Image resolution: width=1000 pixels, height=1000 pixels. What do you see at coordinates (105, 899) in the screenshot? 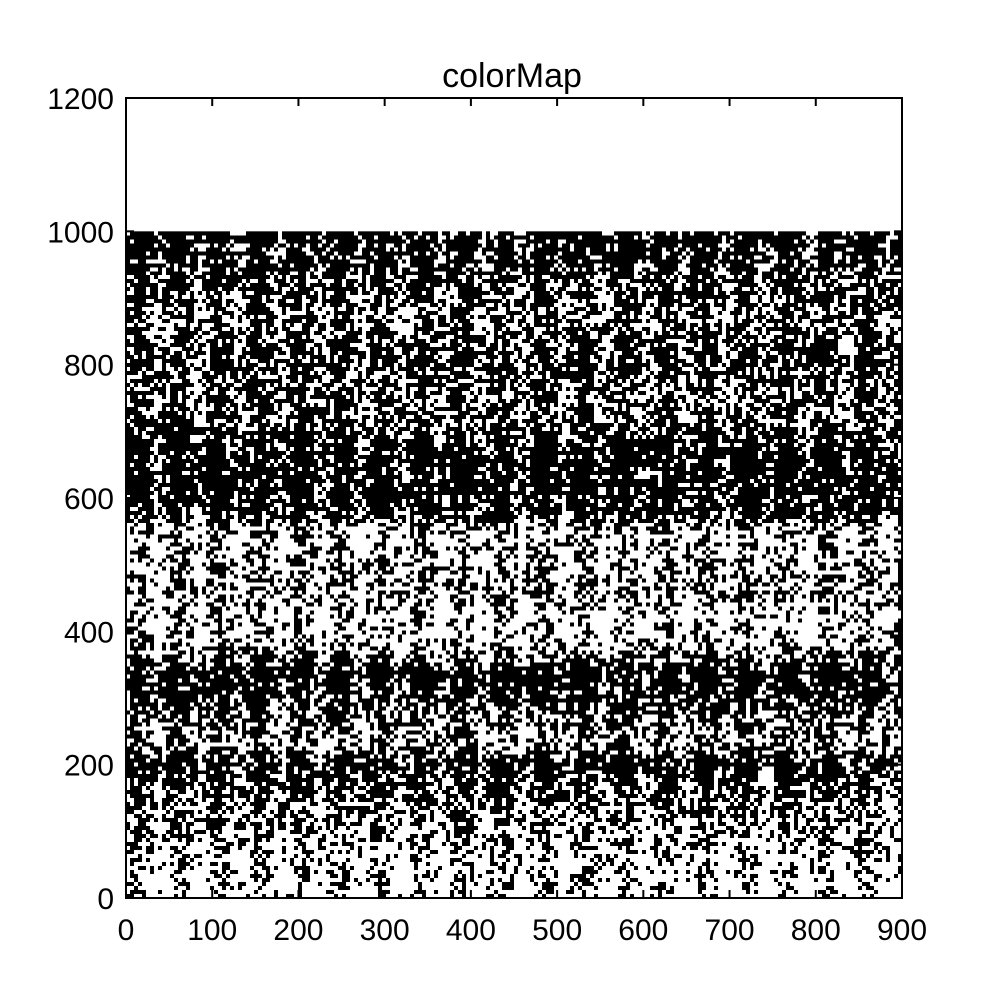
I see `y-tick-label: 0` at bounding box center [105, 899].